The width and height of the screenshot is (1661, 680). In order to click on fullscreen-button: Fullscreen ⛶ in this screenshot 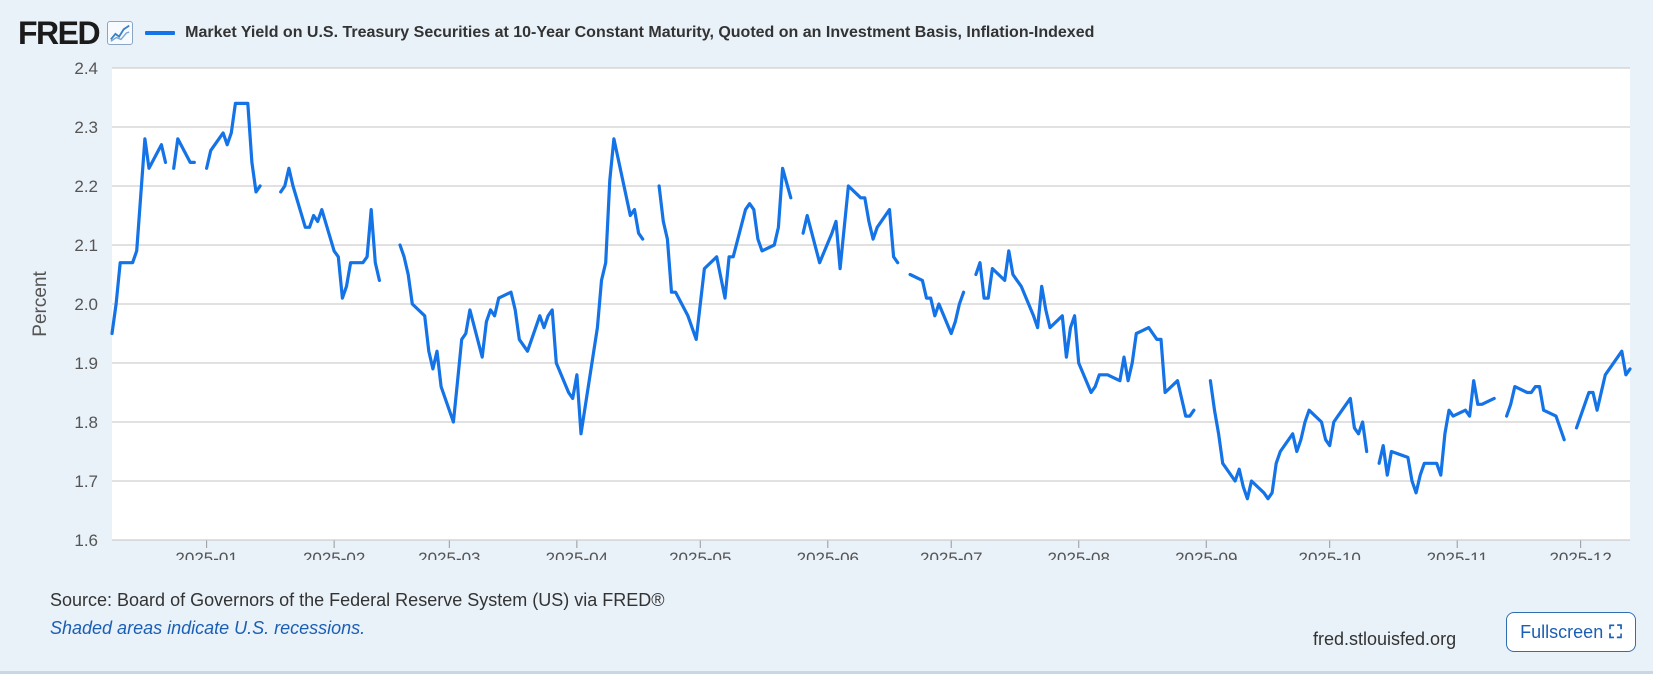, I will do `click(1571, 632)`.